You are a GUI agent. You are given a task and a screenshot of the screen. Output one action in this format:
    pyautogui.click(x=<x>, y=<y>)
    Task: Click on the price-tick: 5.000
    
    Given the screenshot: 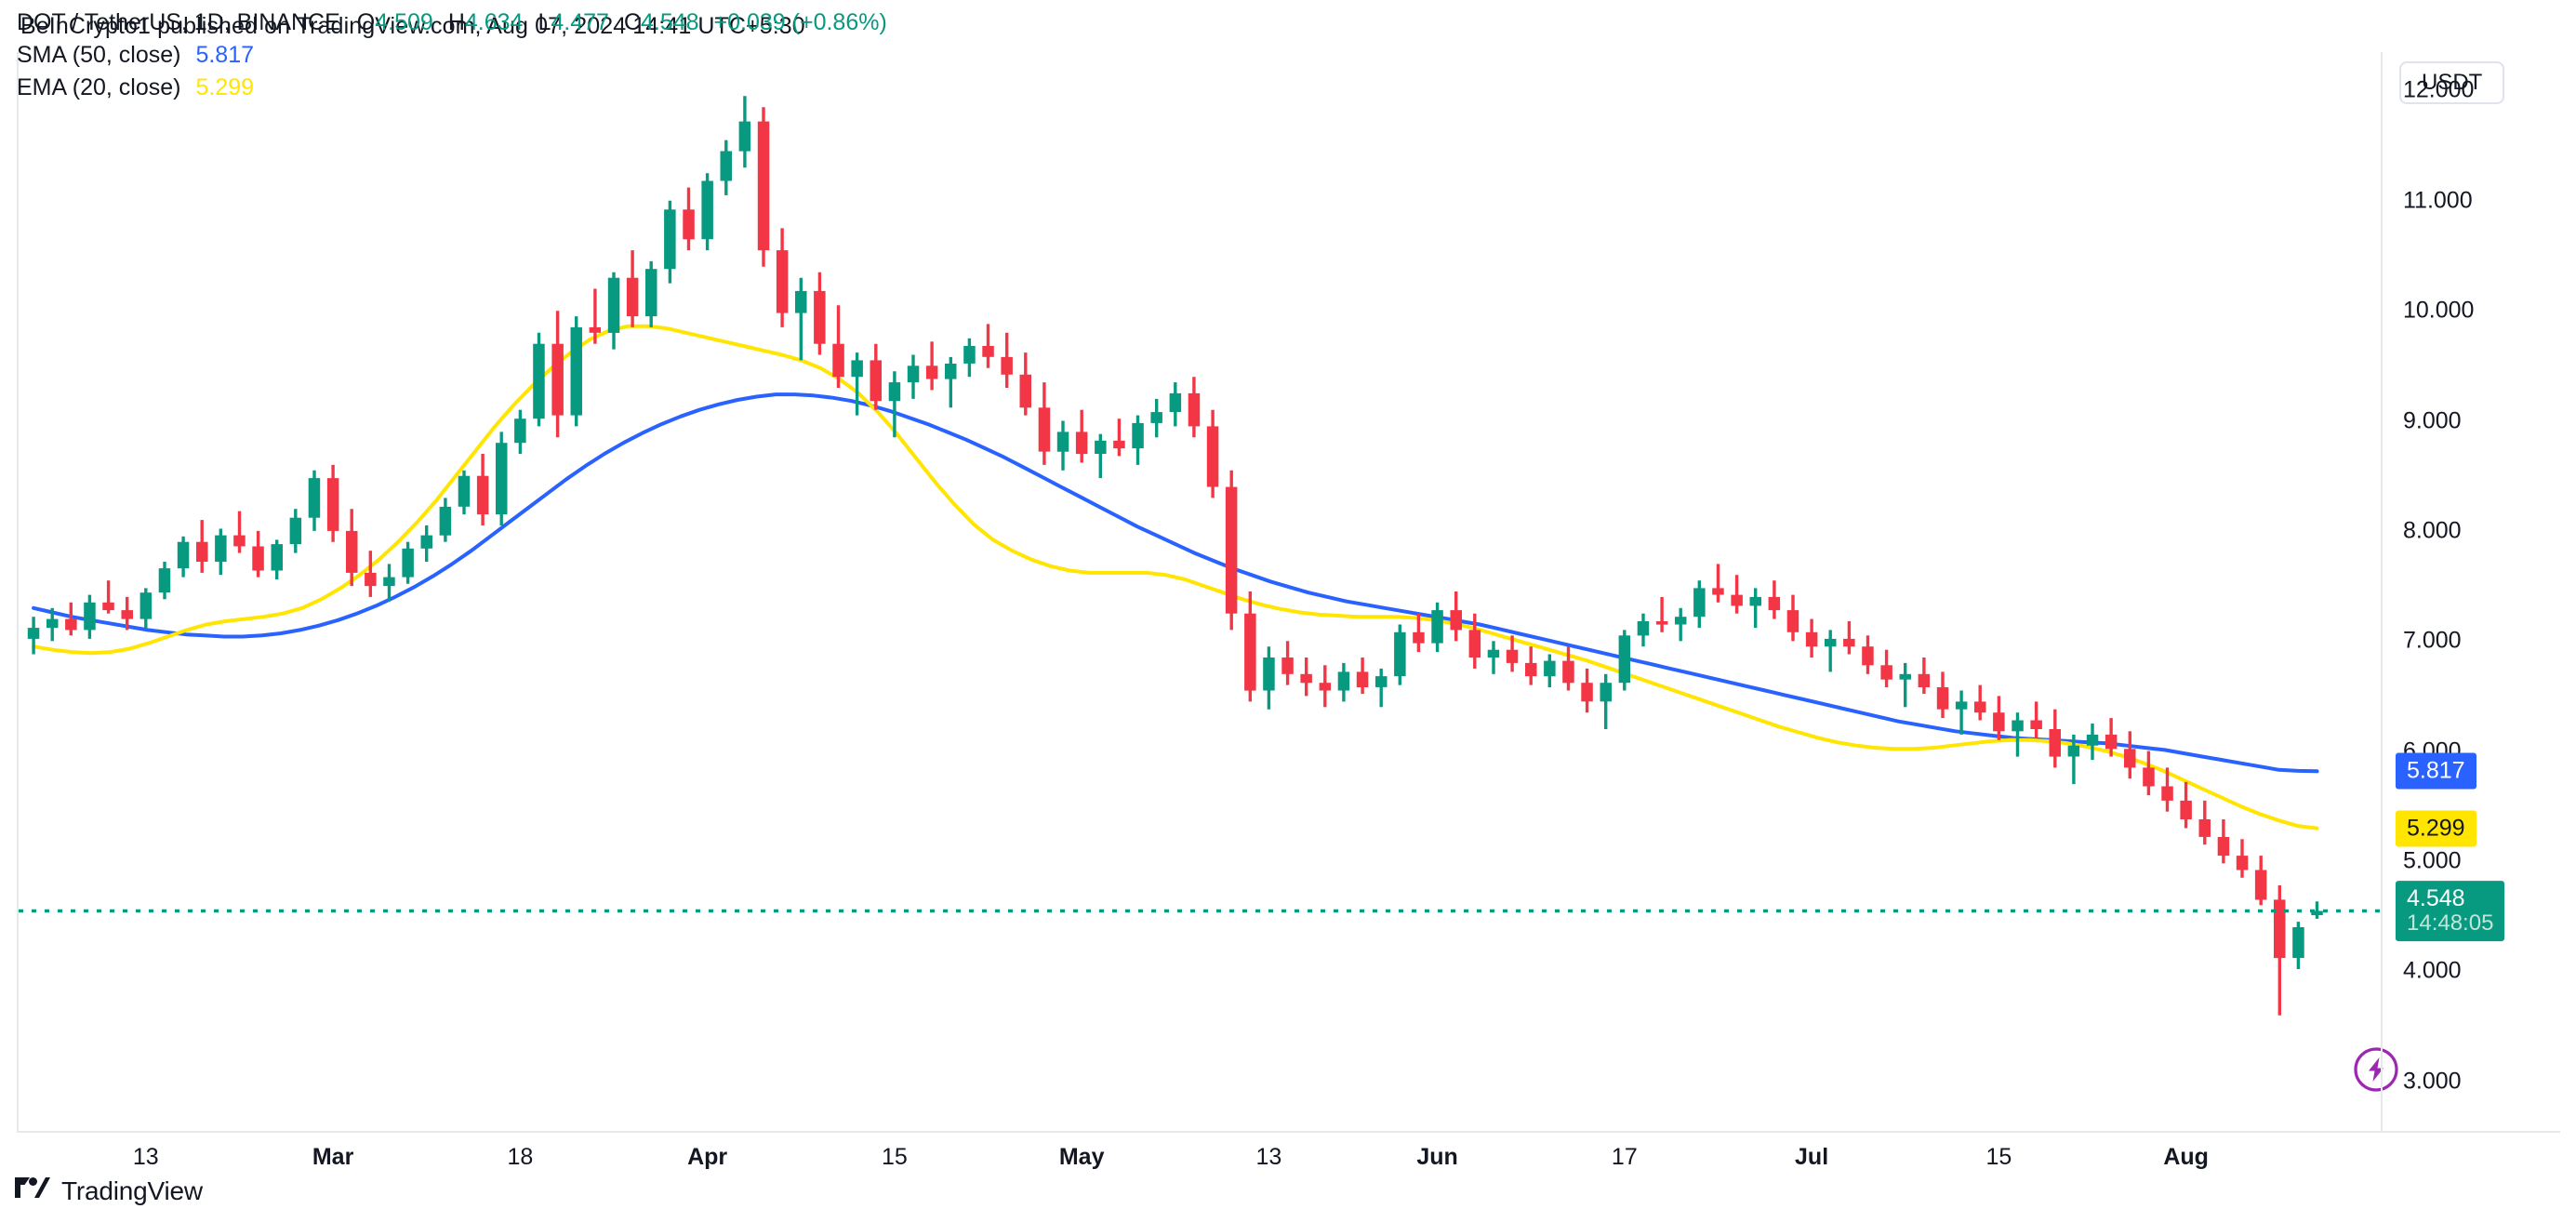 What is the action you would take?
    pyautogui.click(x=2432, y=860)
    